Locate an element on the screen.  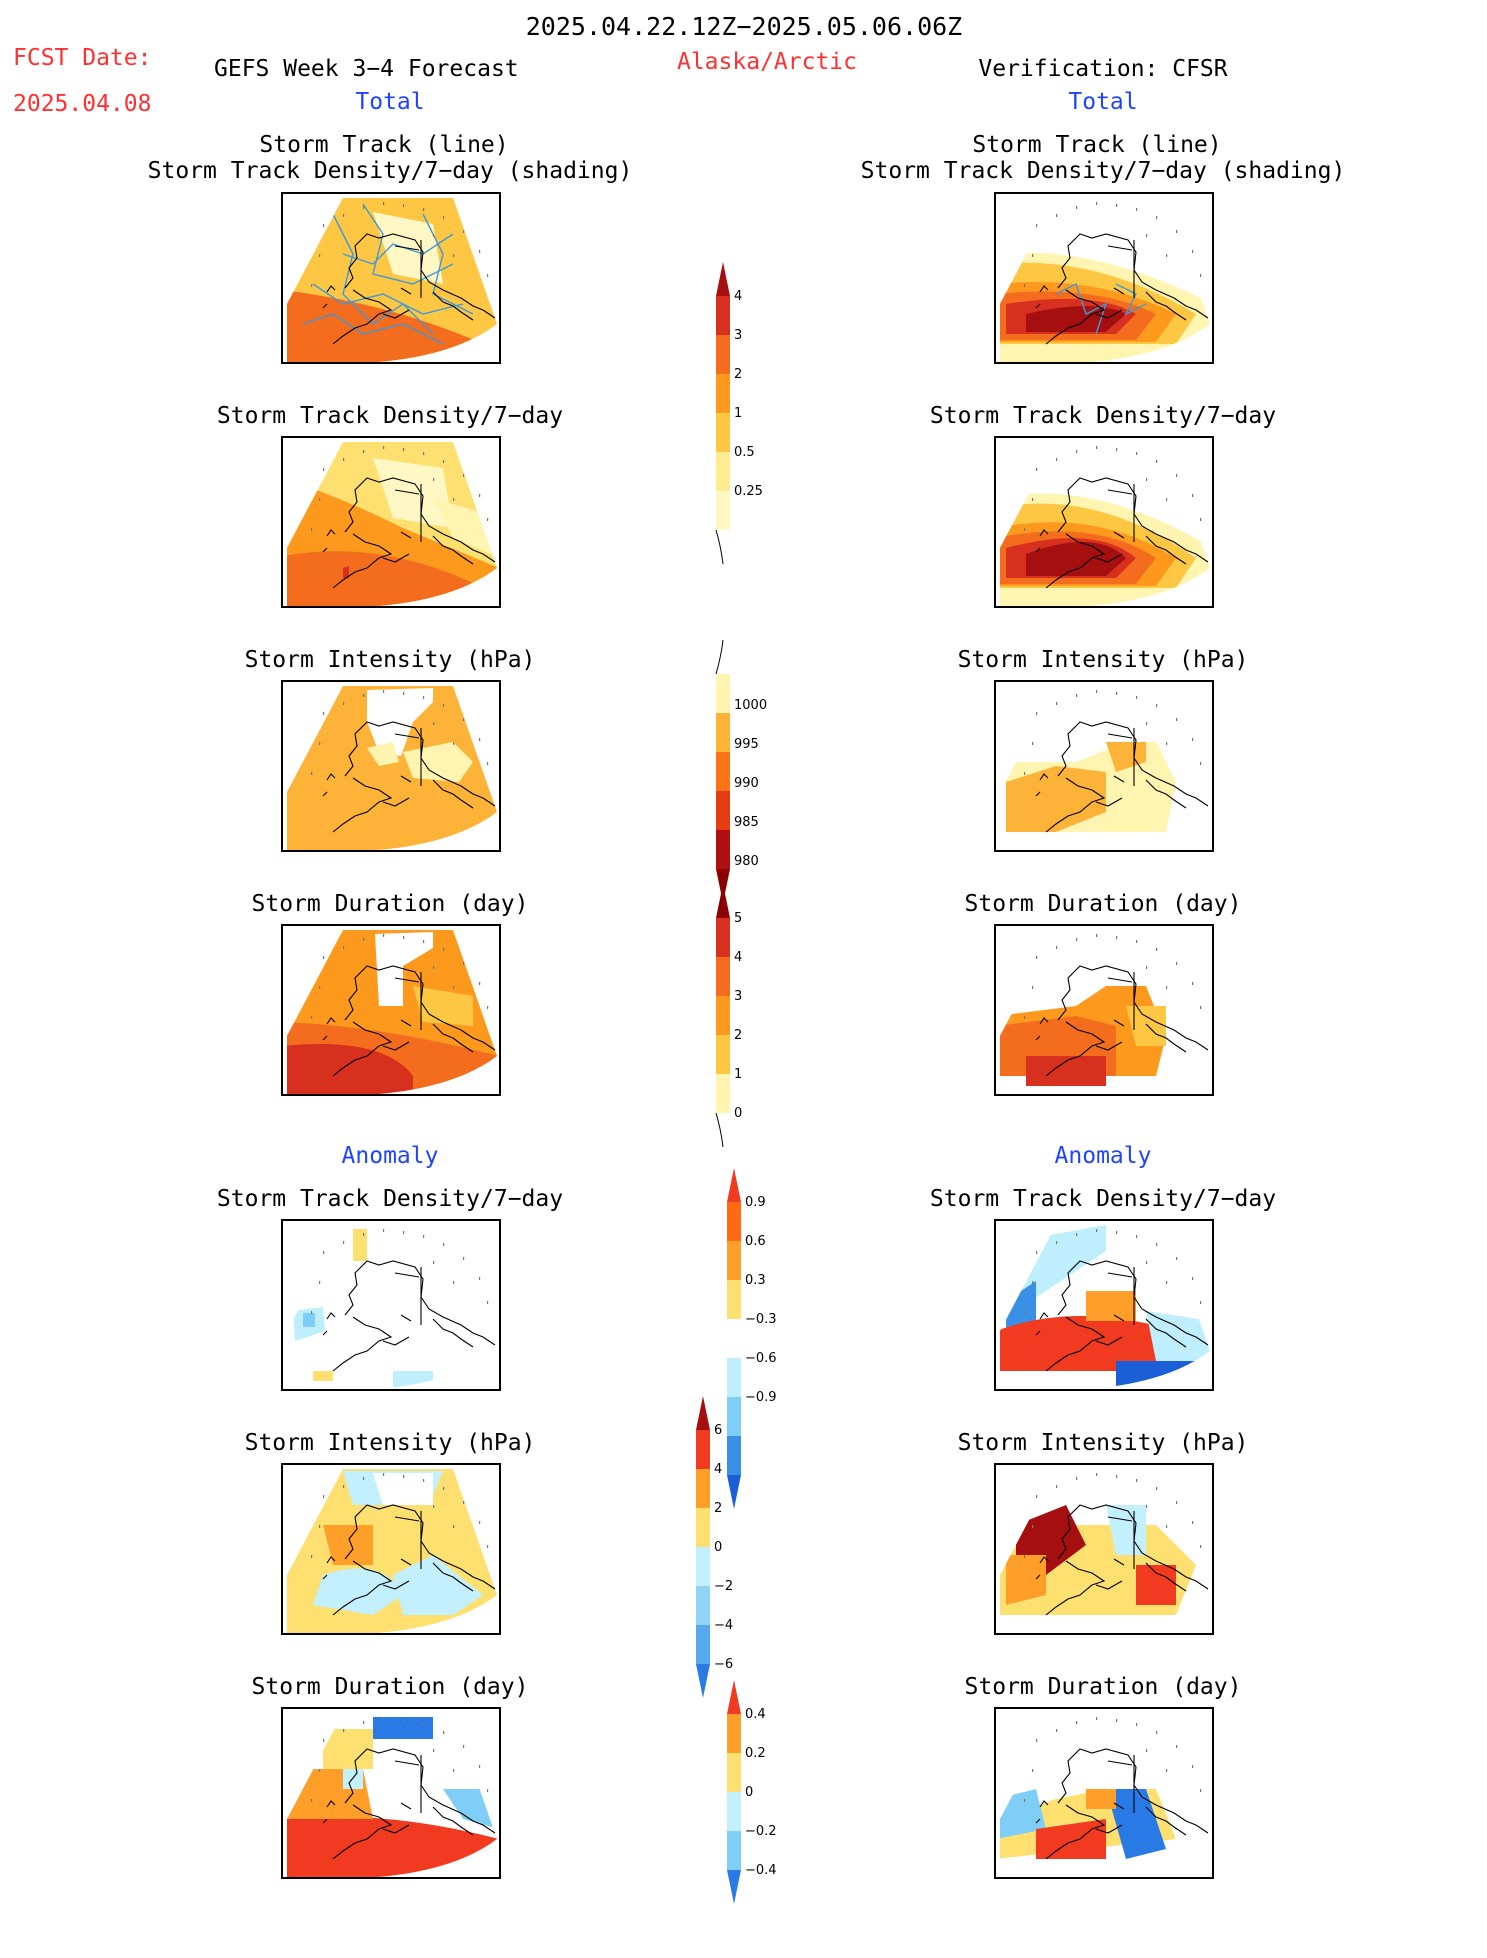
colorbar-tick-label: −0.3 is located at coordinates (761, 1319).